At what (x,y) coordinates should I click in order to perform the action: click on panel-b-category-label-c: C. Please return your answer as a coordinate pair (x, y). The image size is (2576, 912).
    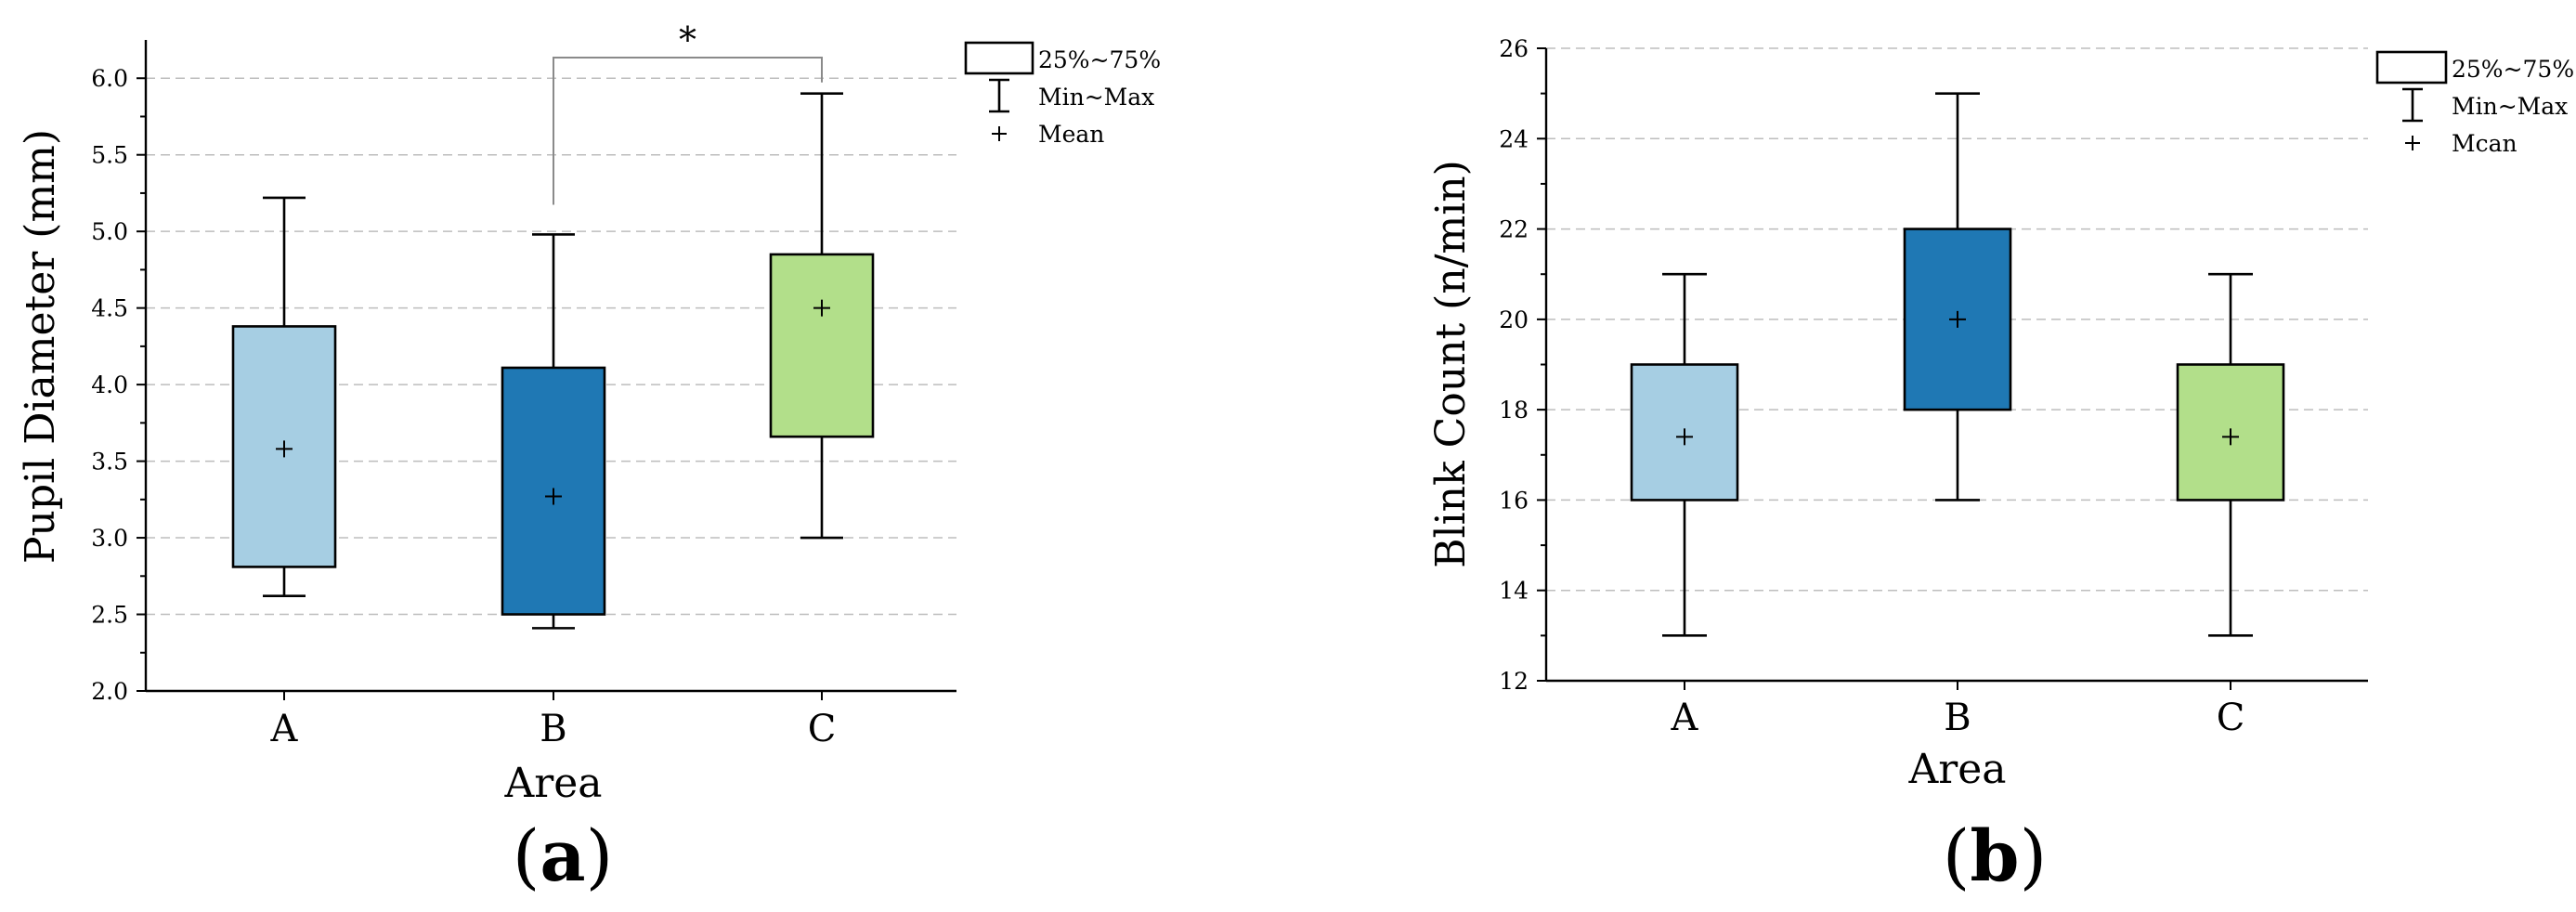
    Looking at the image, I should click on (2231, 718).